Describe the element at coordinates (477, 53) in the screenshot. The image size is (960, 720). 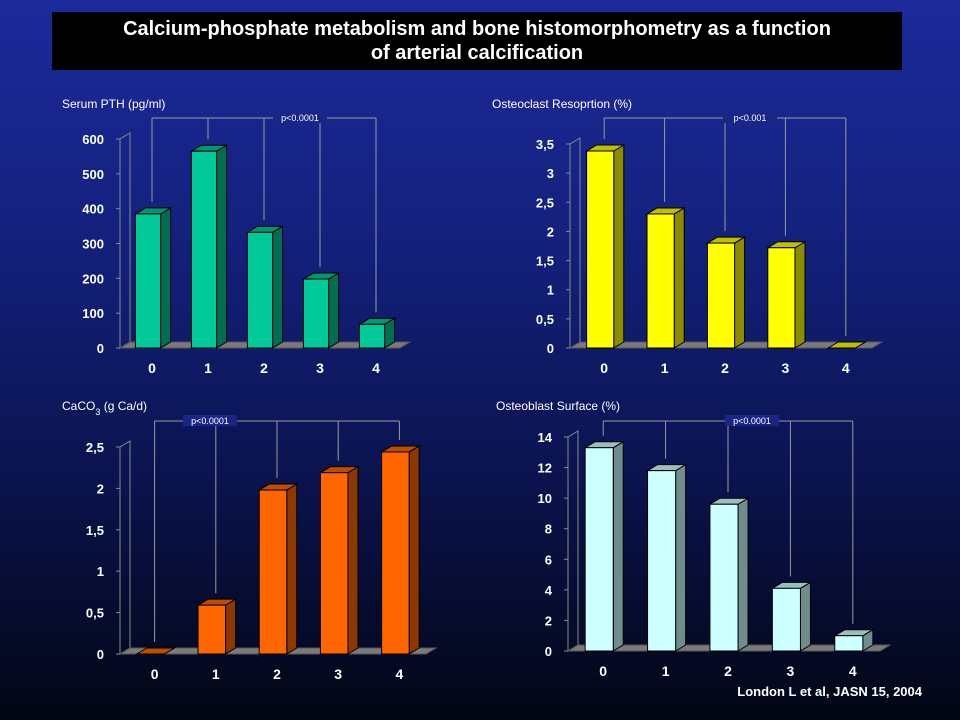
I see `slide-title-line2: of arterial calcification` at that location.